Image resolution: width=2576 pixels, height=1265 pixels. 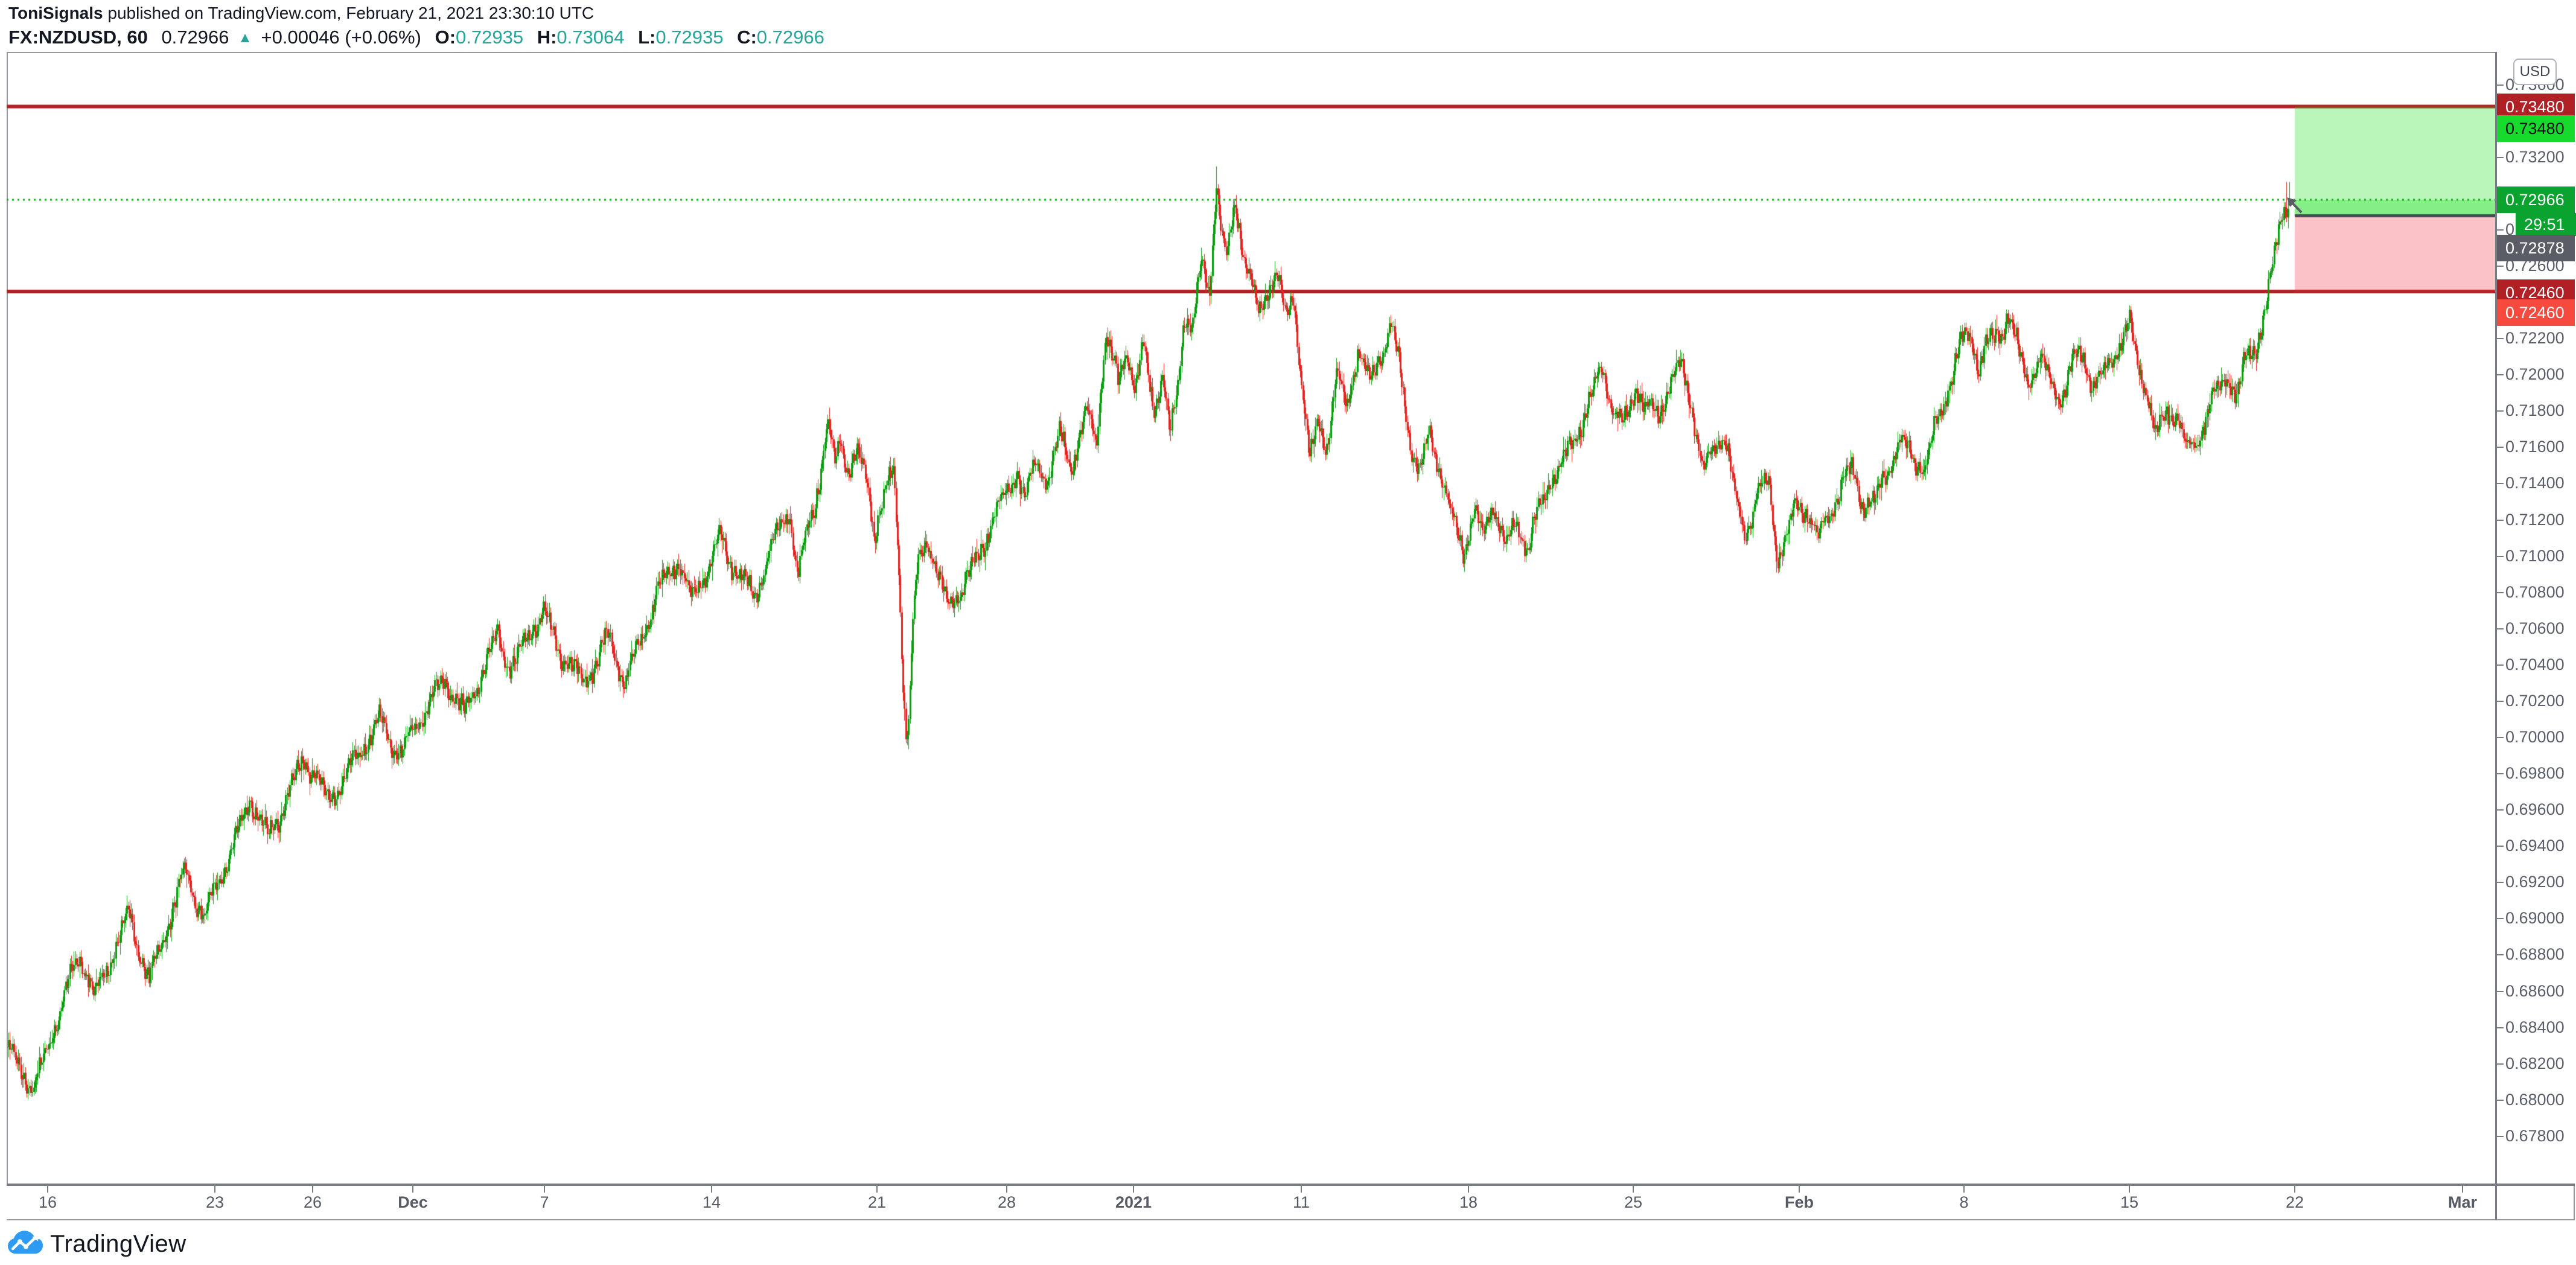 What do you see at coordinates (877, 1202) in the screenshot?
I see `time-tick-label: 21` at bounding box center [877, 1202].